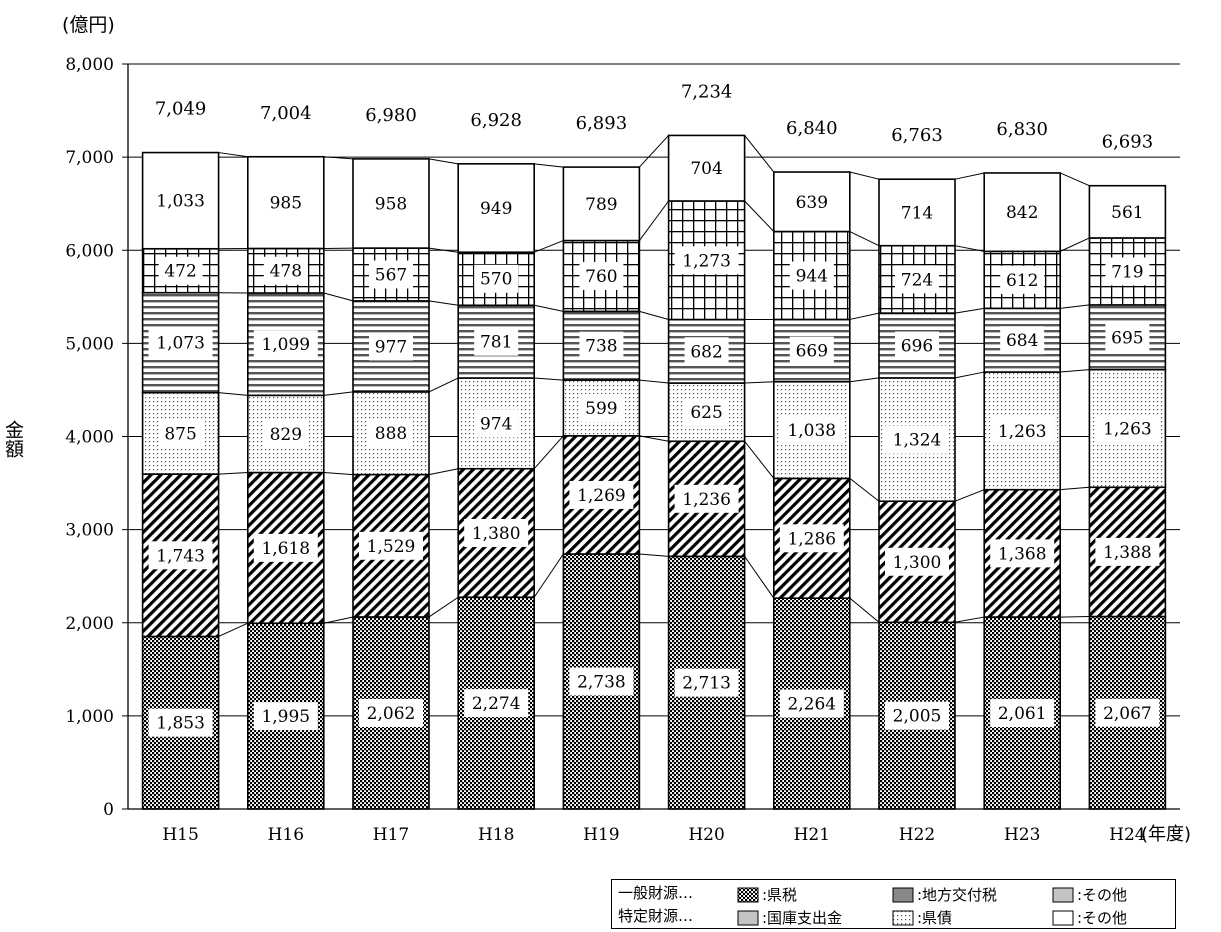 This screenshot has height=932, width=1221. Describe the element at coordinates (1127, 553) in the screenshot. I see `value-label: 1,388` at that location.